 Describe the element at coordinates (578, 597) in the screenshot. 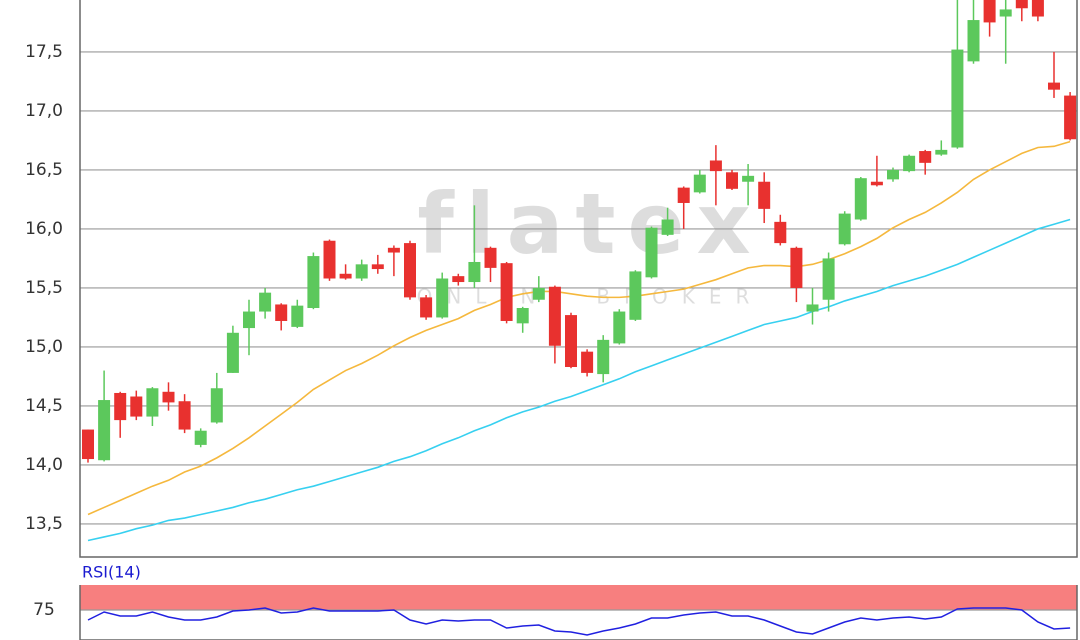

I see `overbought-band` at that location.